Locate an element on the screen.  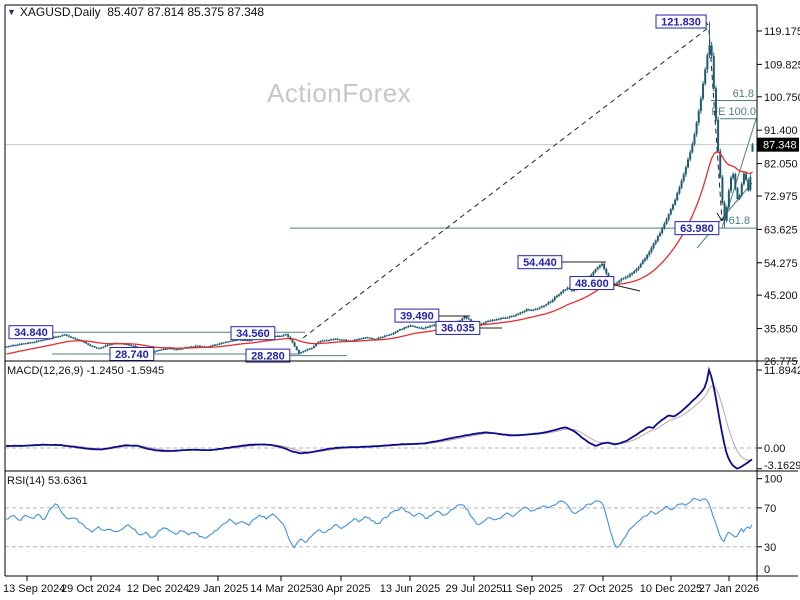
rsi-axis-label: 30 is located at coordinates (770, 548).